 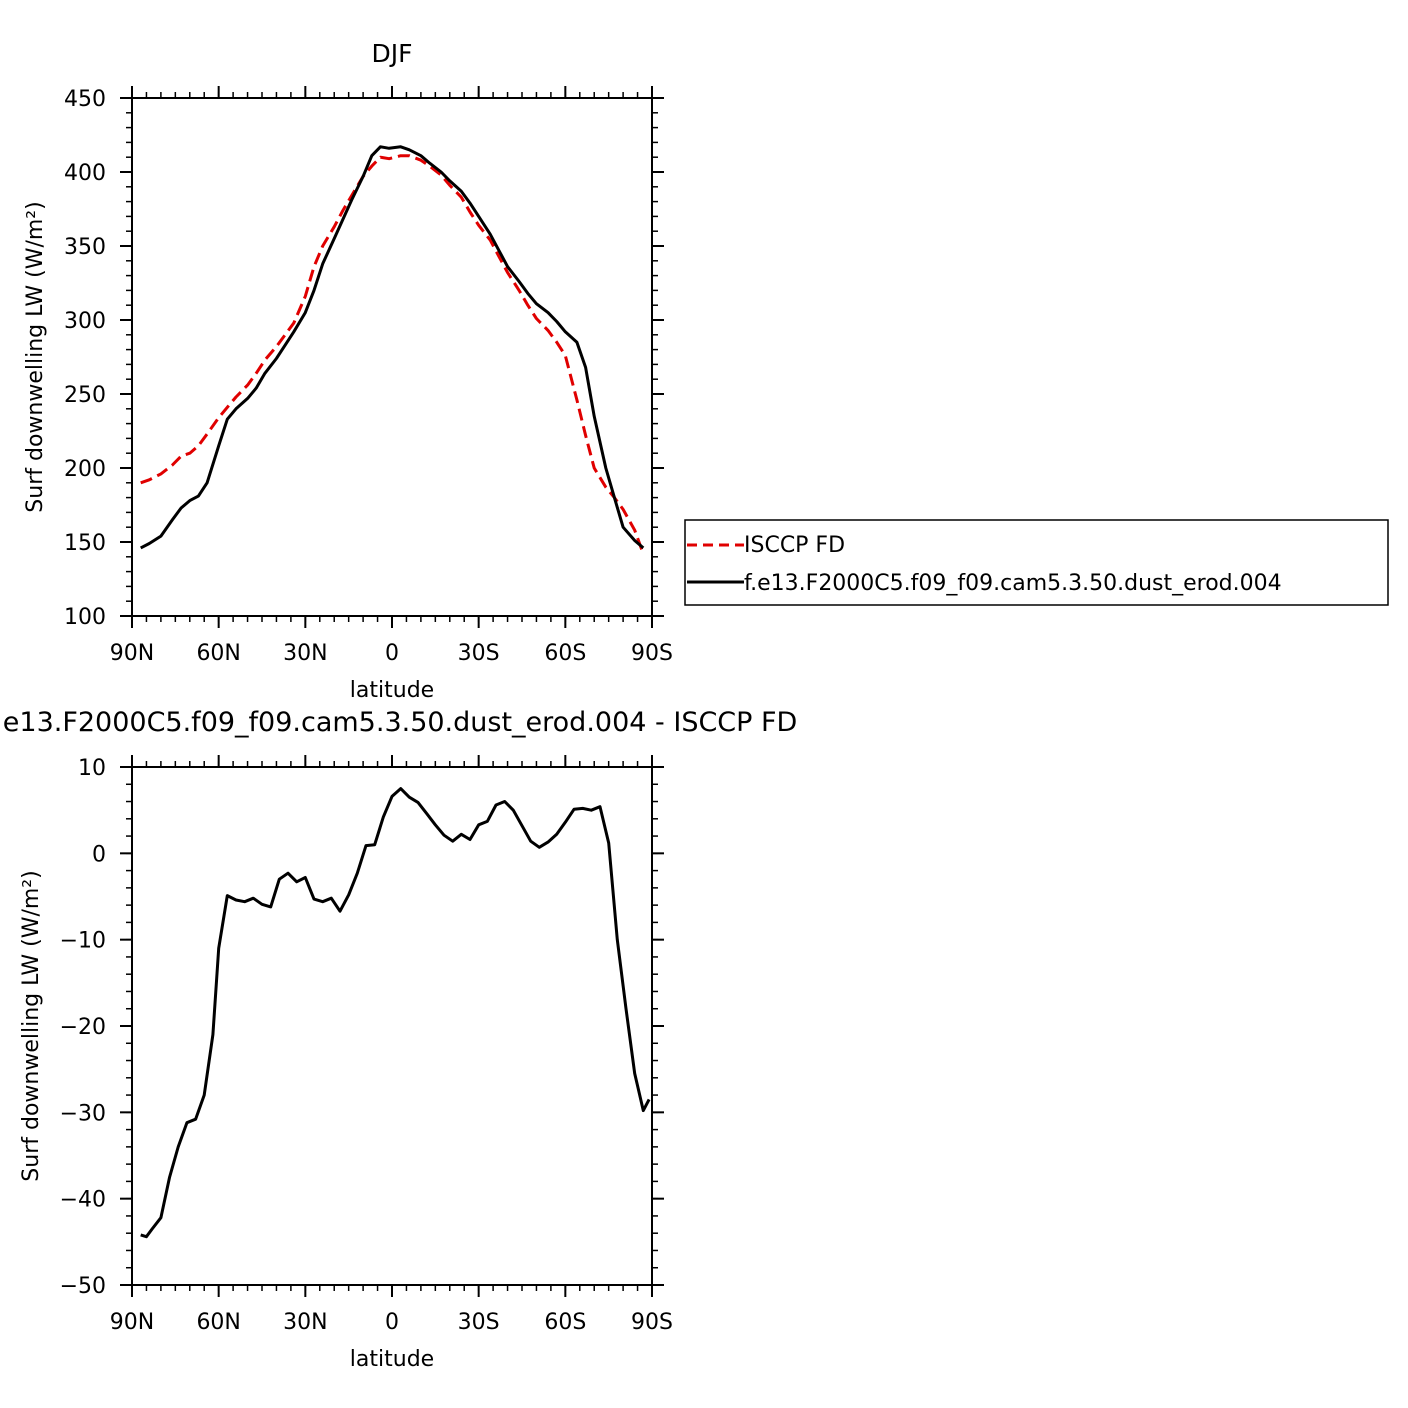 What do you see at coordinates (99, 854) in the screenshot?
I see `bottom-y-tick-label: 0` at bounding box center [99, 854].